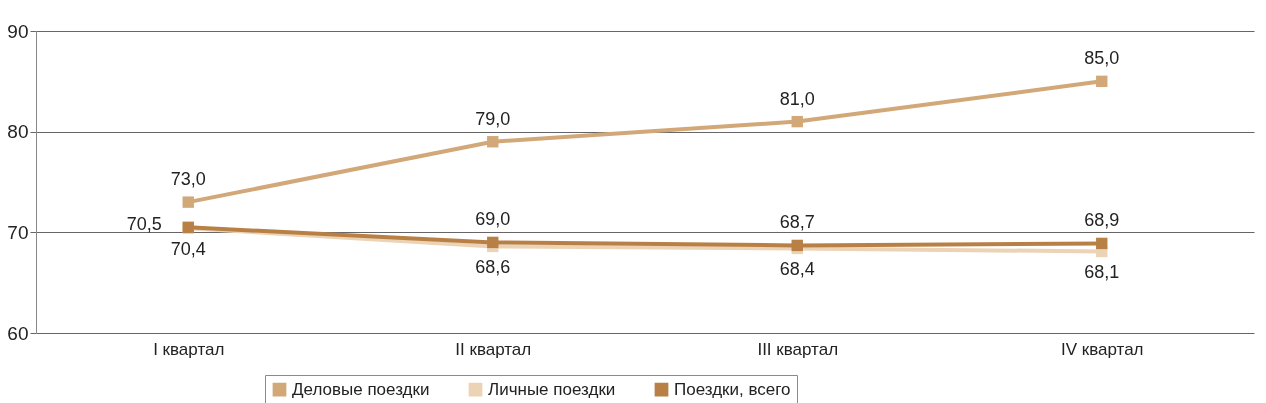 This screenshot has width=1266, height=403. Describe the element at coordinates (18, 232) in the screenshot. I see `y-tick-label: 70` at that location.